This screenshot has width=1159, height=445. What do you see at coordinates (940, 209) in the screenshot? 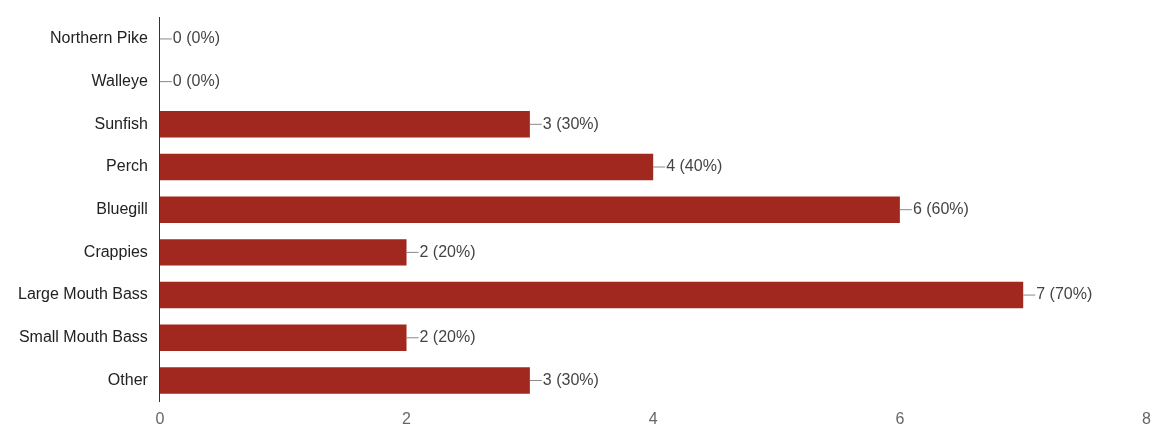
I see `data-label: 6 (60%)` at bounding box center [940, 209].